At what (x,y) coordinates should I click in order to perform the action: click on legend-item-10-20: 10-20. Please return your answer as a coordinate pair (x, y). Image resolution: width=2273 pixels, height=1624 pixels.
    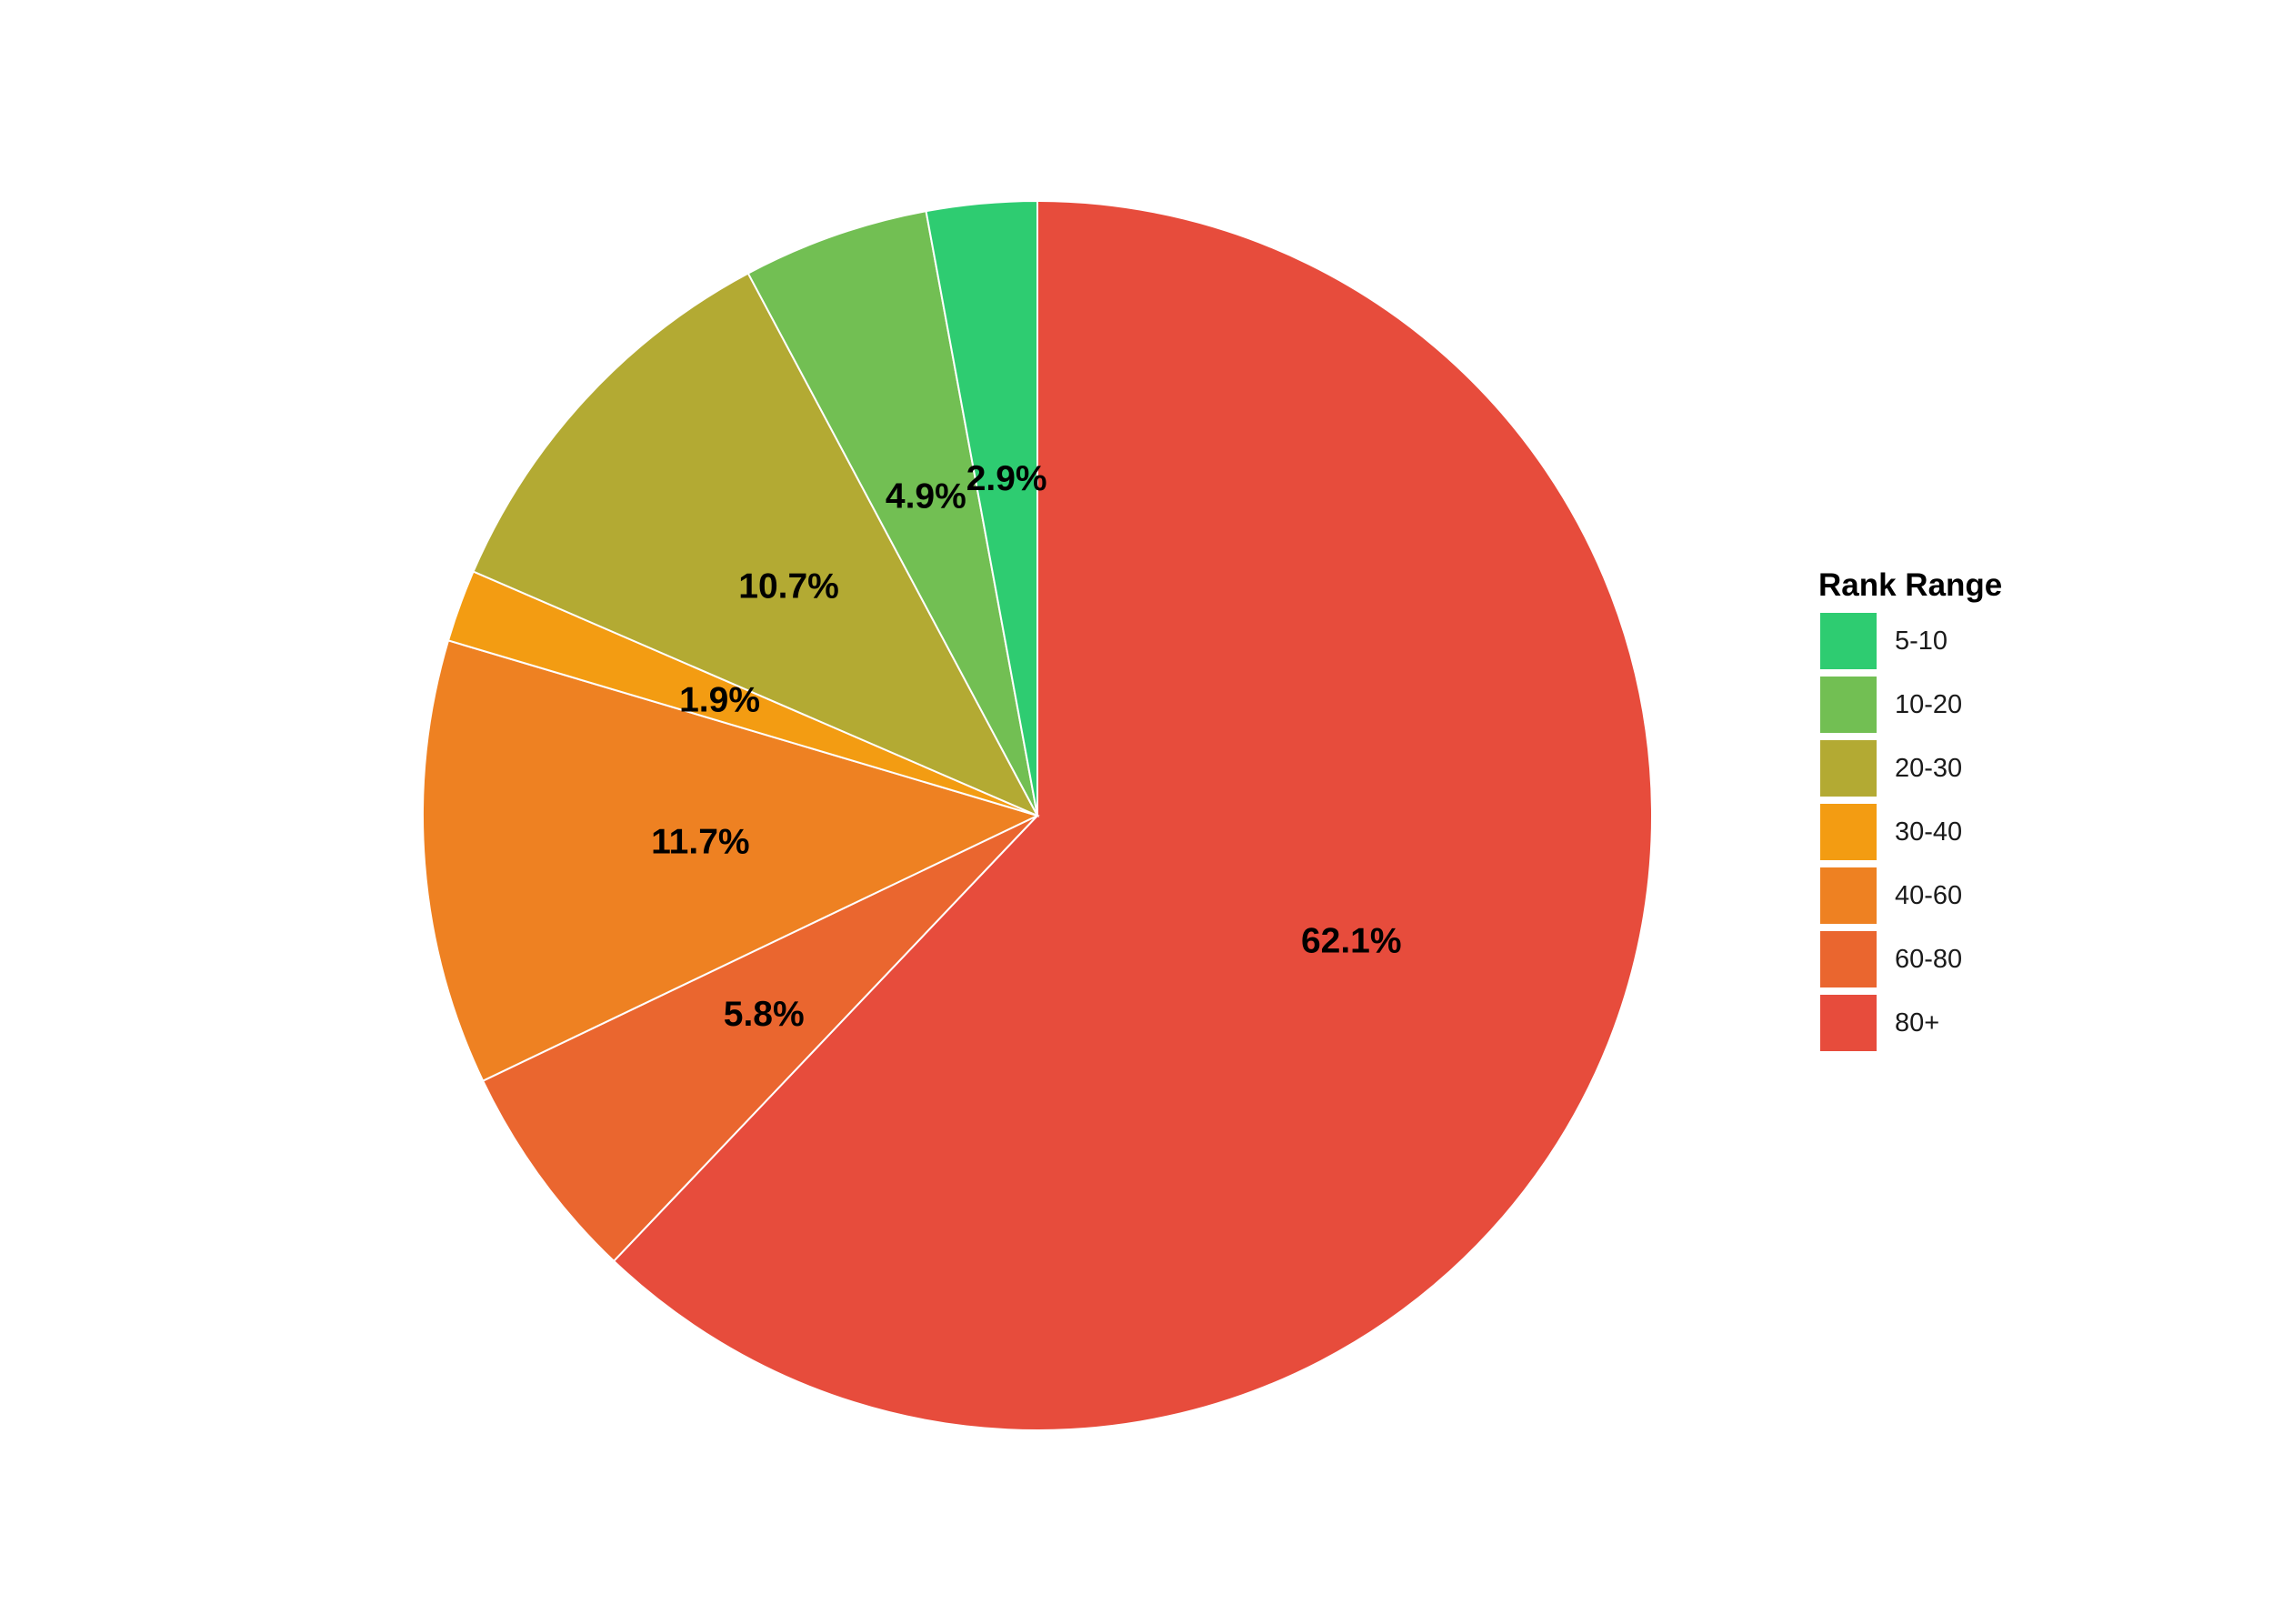
    Looking at the image, I should click on (1910, 705).